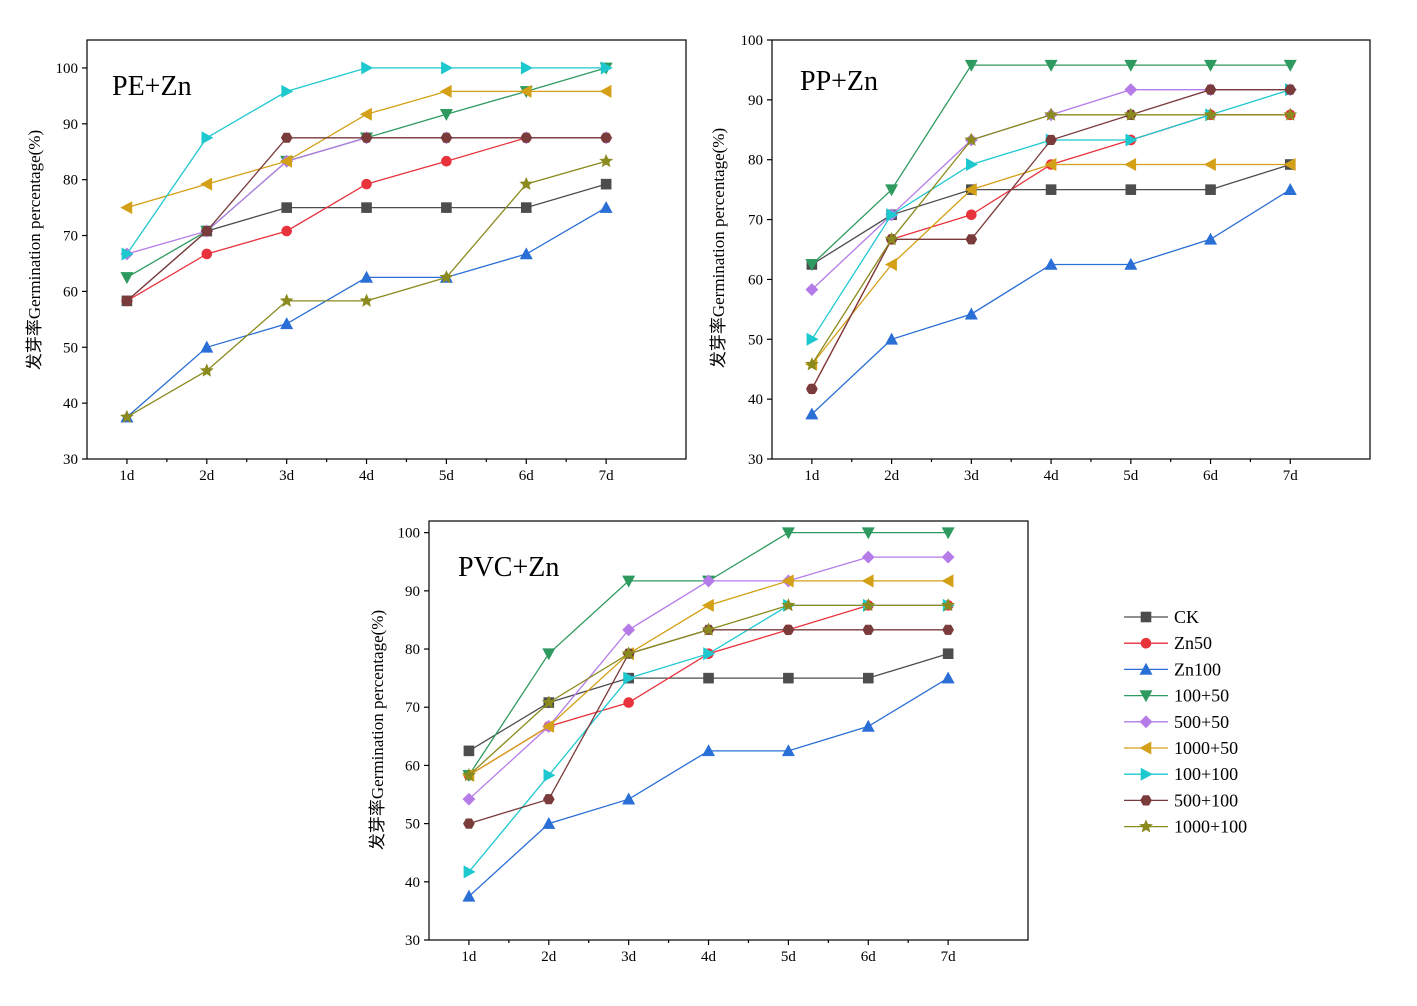  What do you see at coordinates (70, 125) in the screenshot?
I see `y-tick-label: 90` at bounding box center [70, 125].